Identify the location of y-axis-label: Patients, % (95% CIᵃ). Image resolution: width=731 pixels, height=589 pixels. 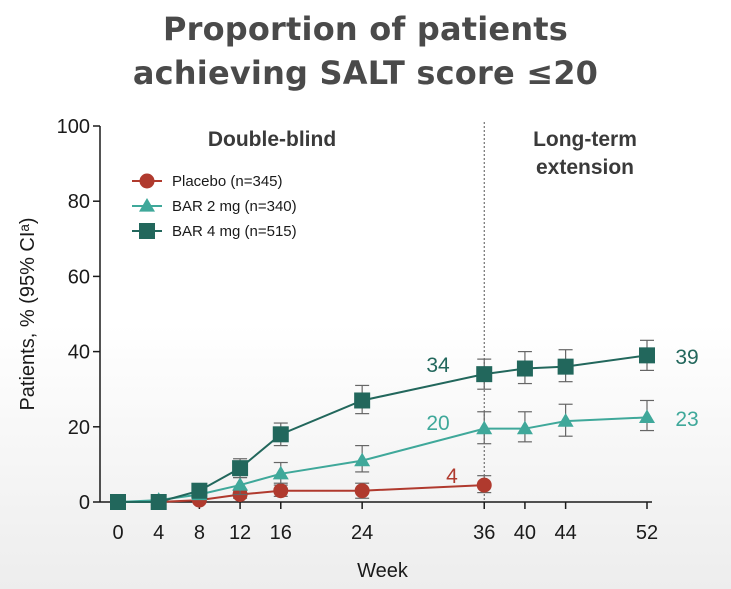
(28, 313).